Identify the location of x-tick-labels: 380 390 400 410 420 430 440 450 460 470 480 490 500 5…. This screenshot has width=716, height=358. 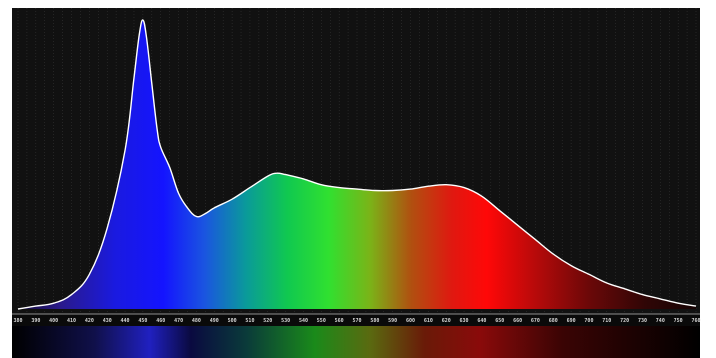
(356, 321).